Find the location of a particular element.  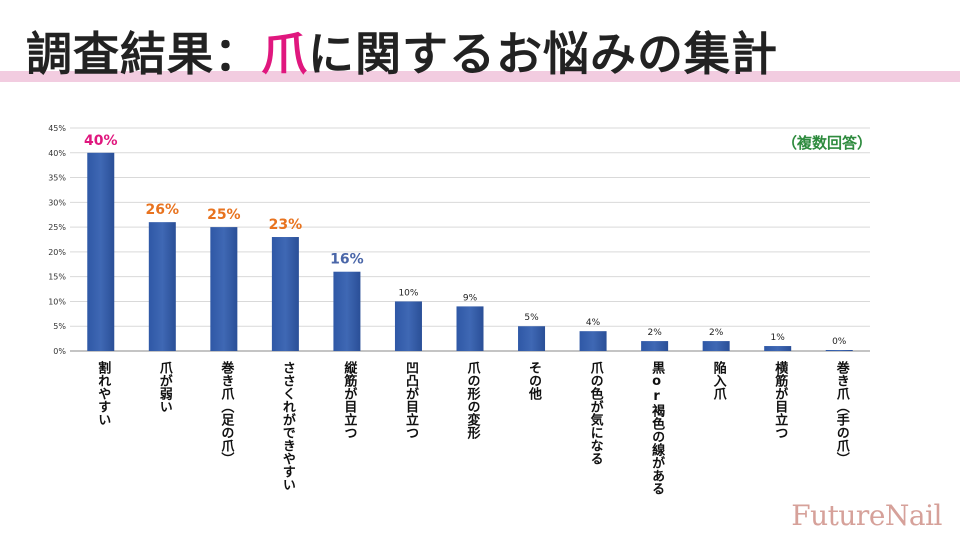

y-tick-label: 25% is located at coordinates (57, 227).